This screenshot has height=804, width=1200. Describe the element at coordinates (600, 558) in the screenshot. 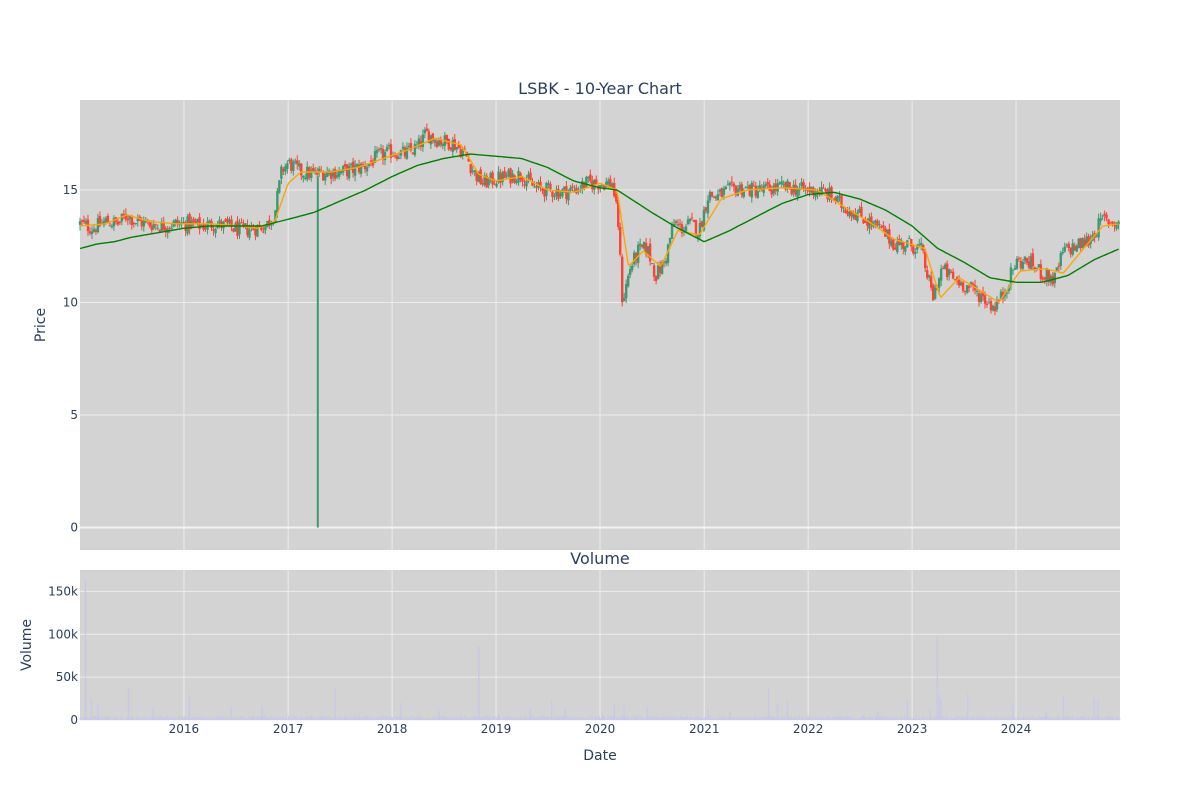

I see `volume-subplot-title: Volume` at that location.